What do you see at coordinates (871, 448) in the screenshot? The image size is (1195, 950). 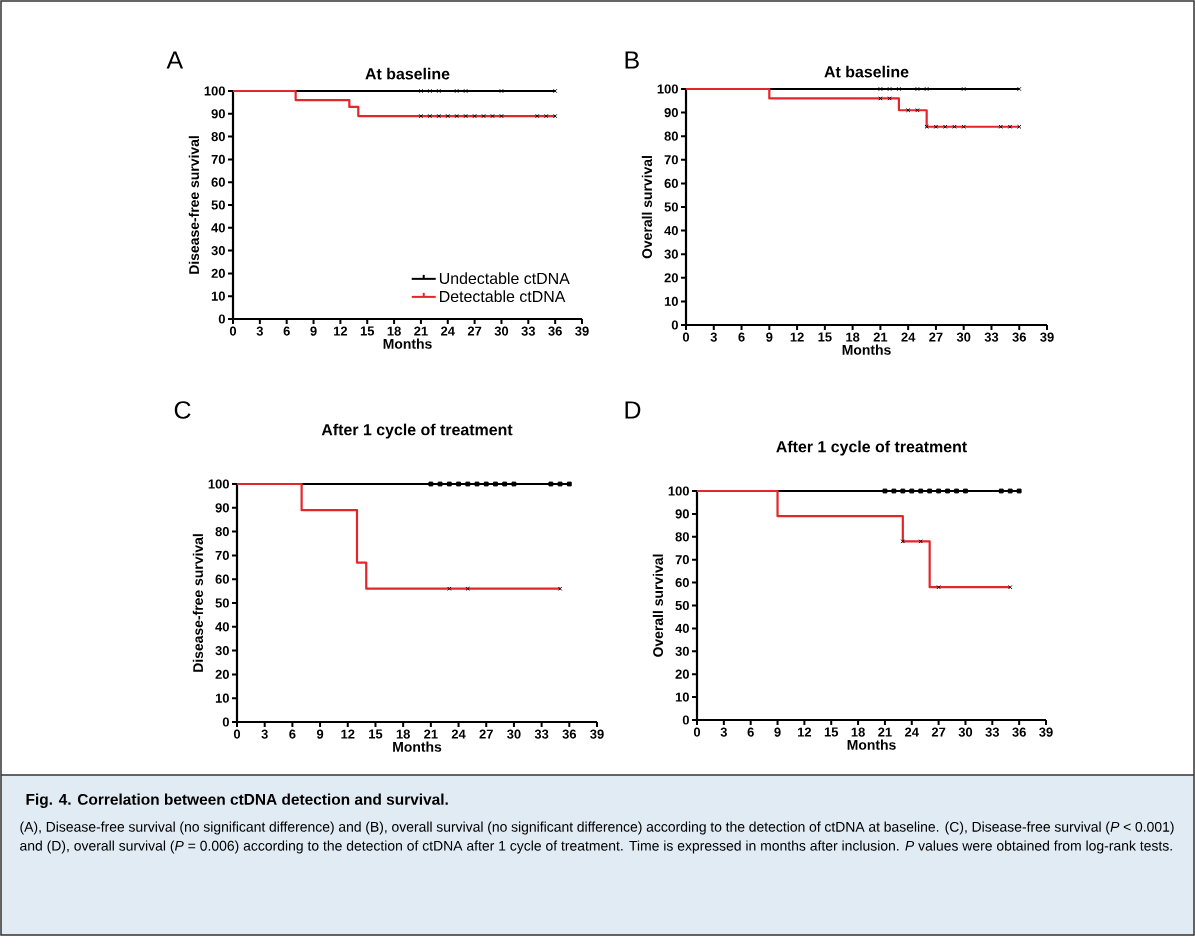 I see `chart-title: After 1 cycle of treatment` at bounding box center [871, 448].